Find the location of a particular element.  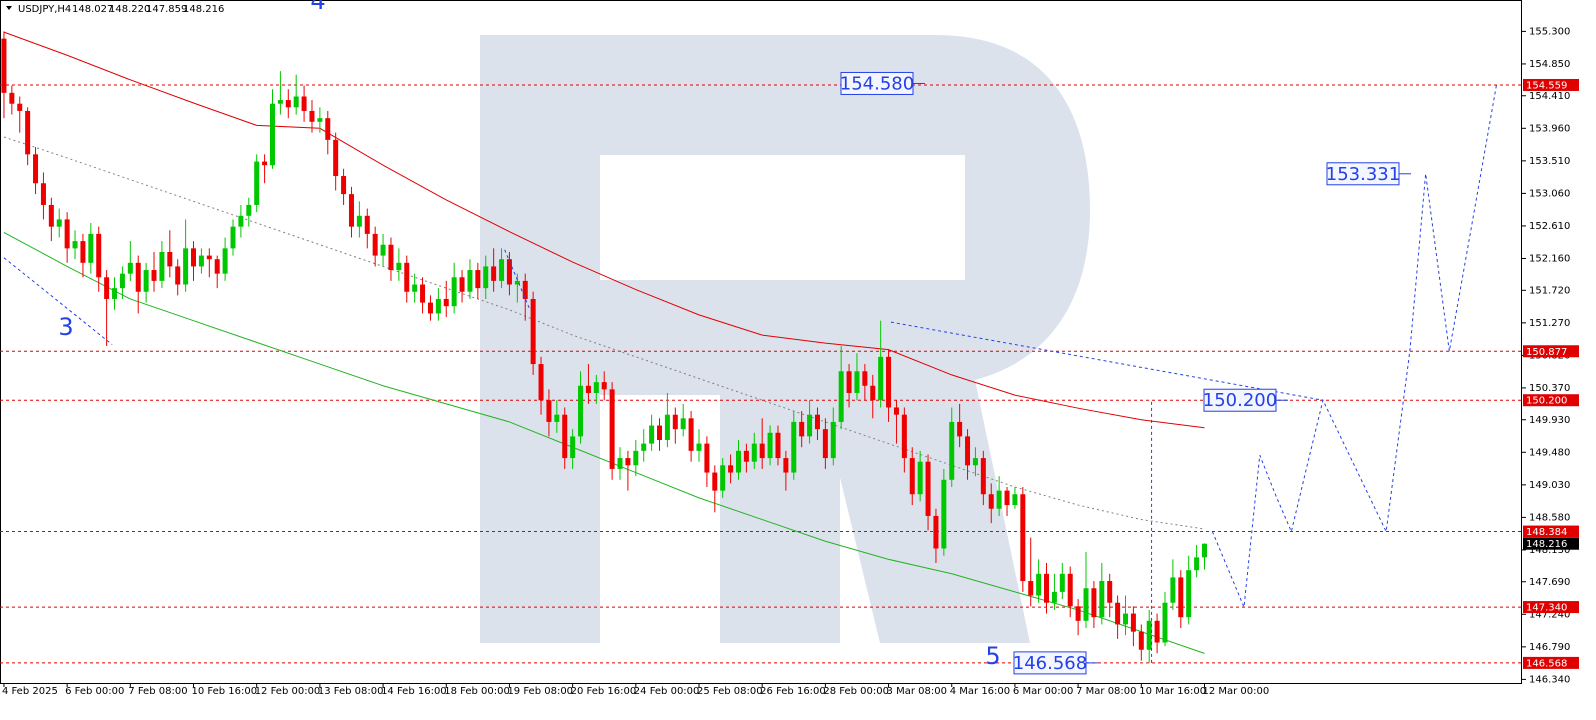

wave-label: 3 is located at coordinates (65, 327).